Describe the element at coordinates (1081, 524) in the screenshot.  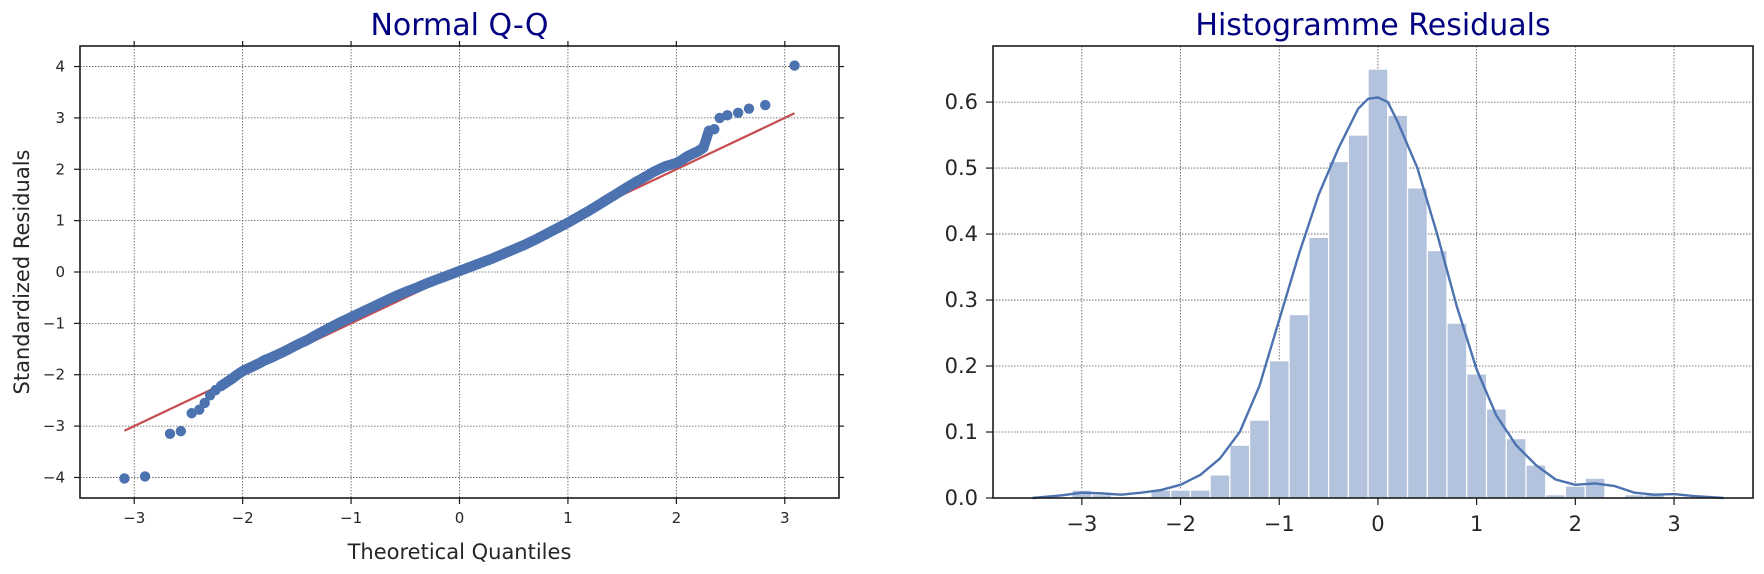
I see `histogram-x-tick-label: −3` at that location.